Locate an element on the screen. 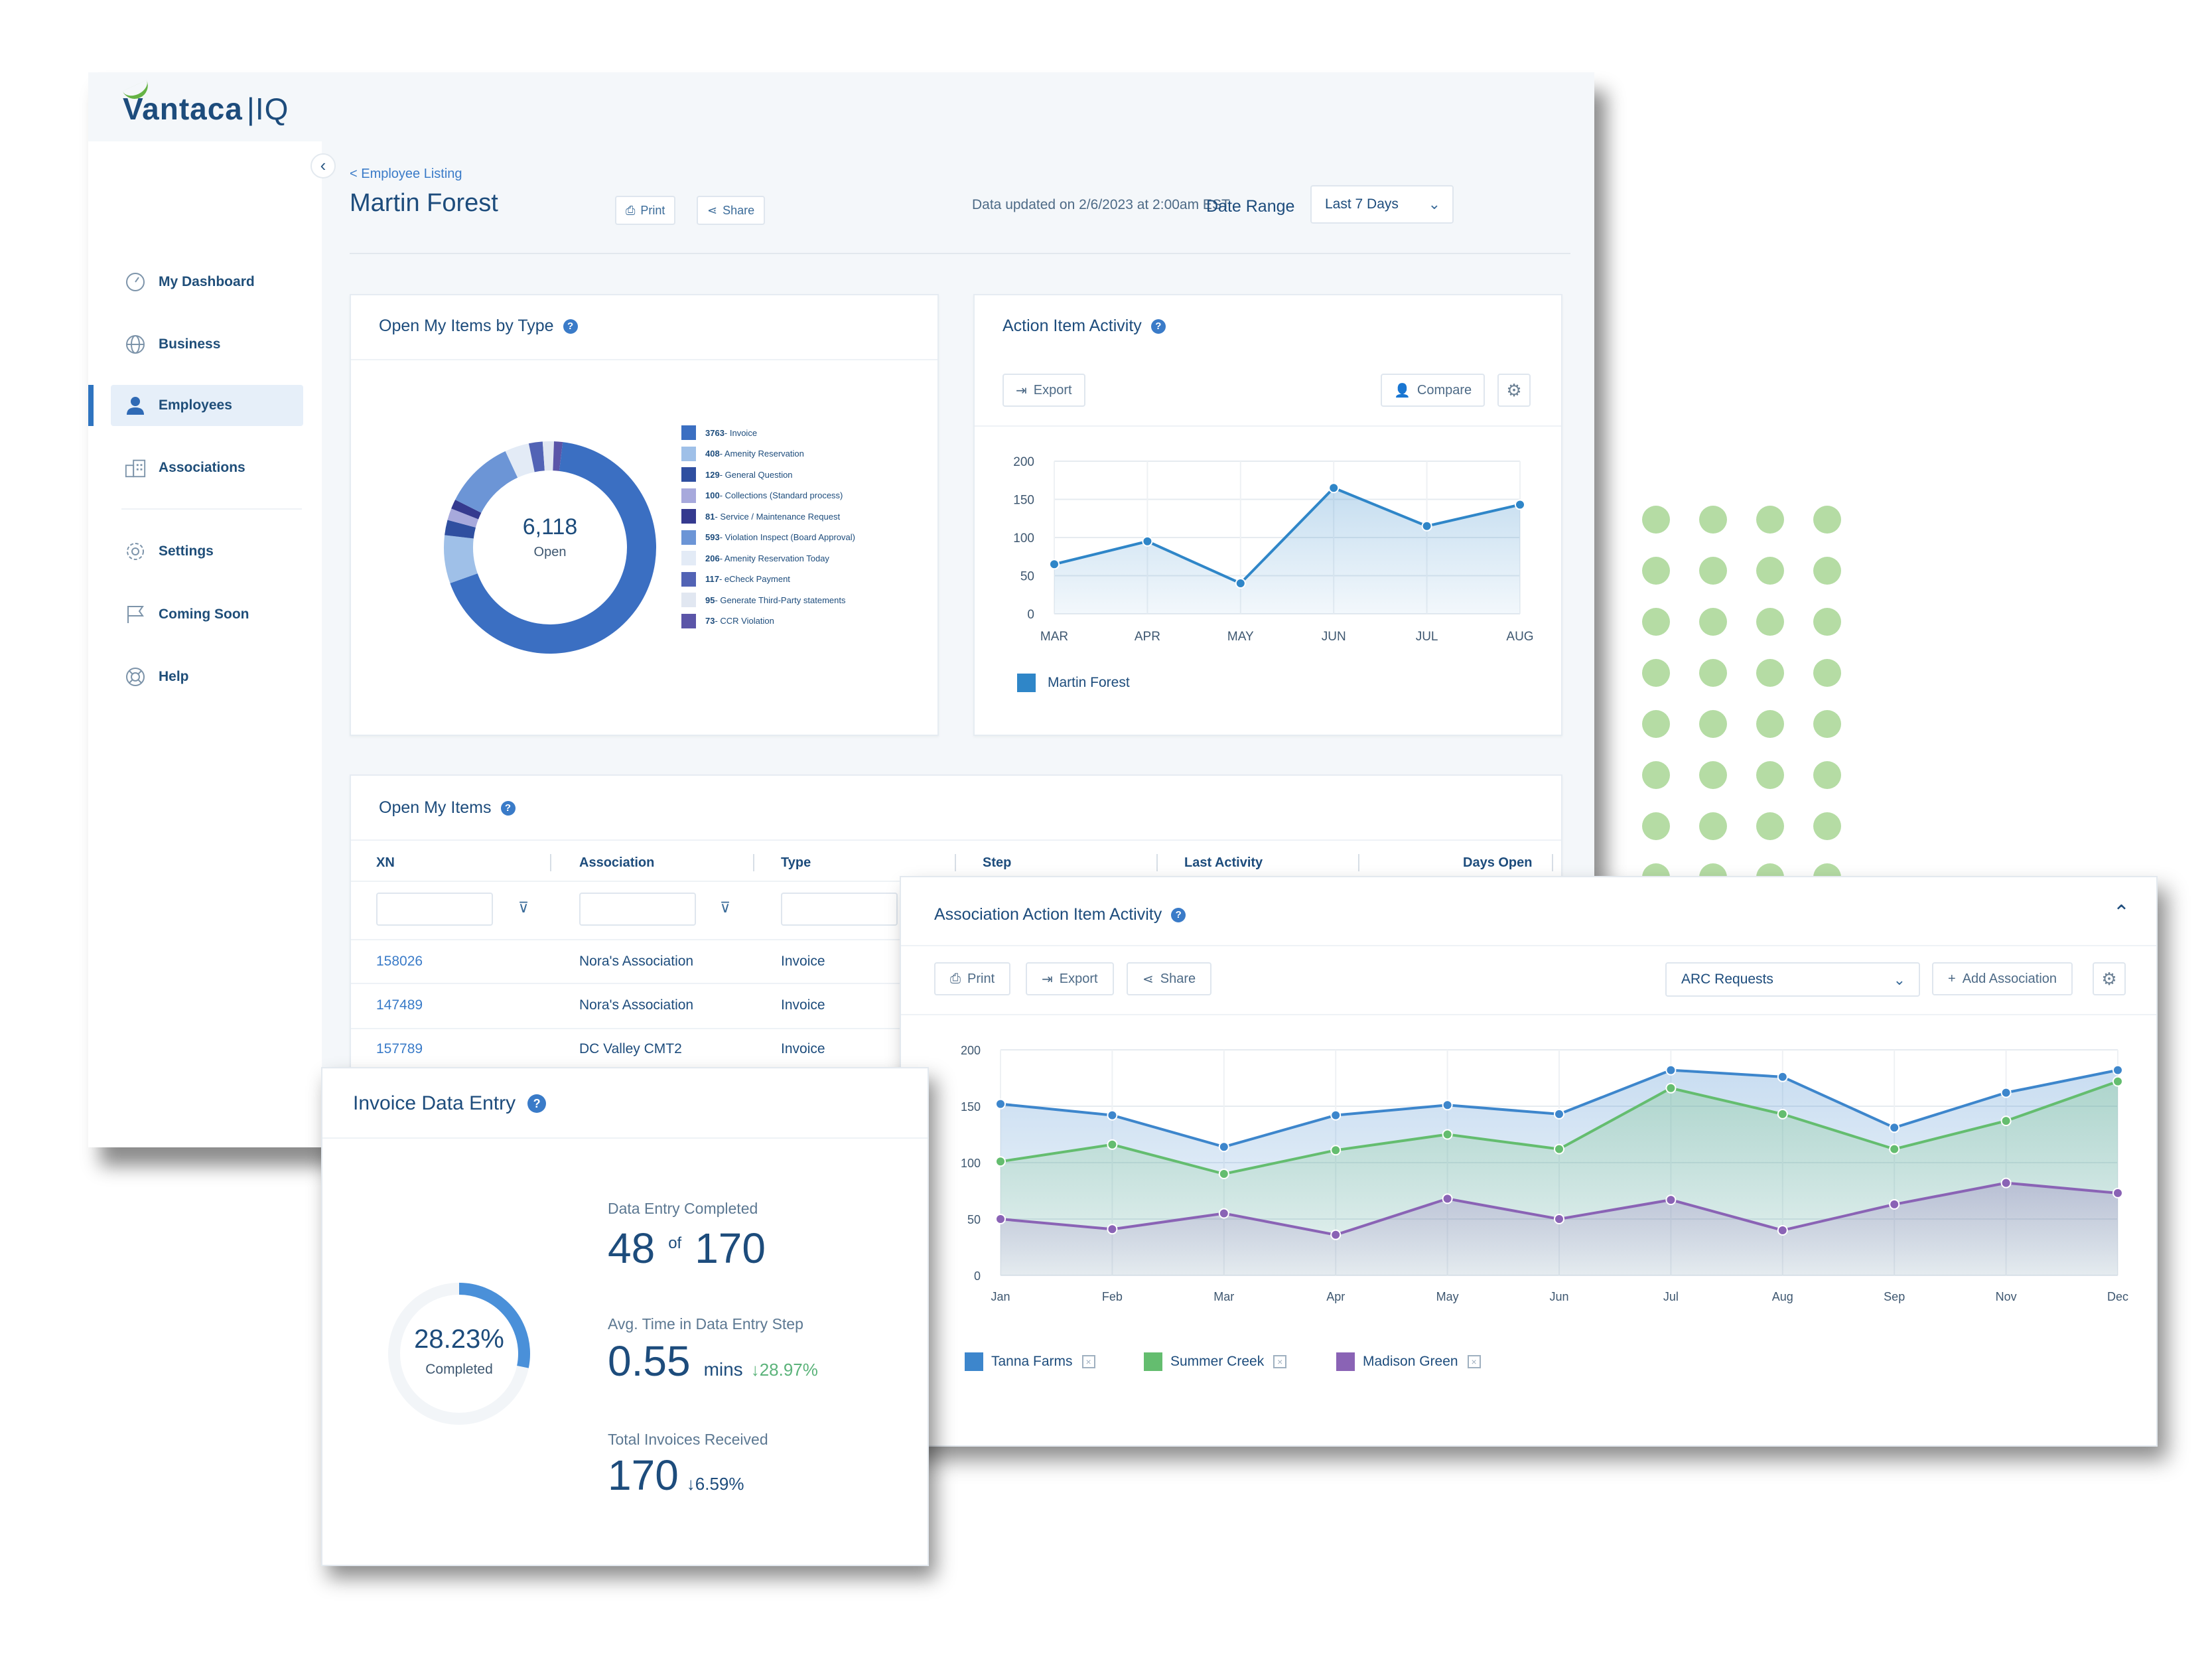 This screenshot has height=1659, width=2212. add-association-button: + Add Association is located at coordinates (2002, 978).